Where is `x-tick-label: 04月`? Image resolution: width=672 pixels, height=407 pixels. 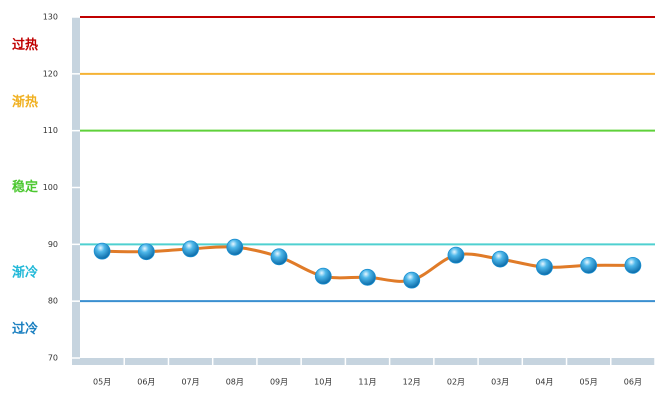
x-tick-label: 04月 is located at coordinates (544, 382).